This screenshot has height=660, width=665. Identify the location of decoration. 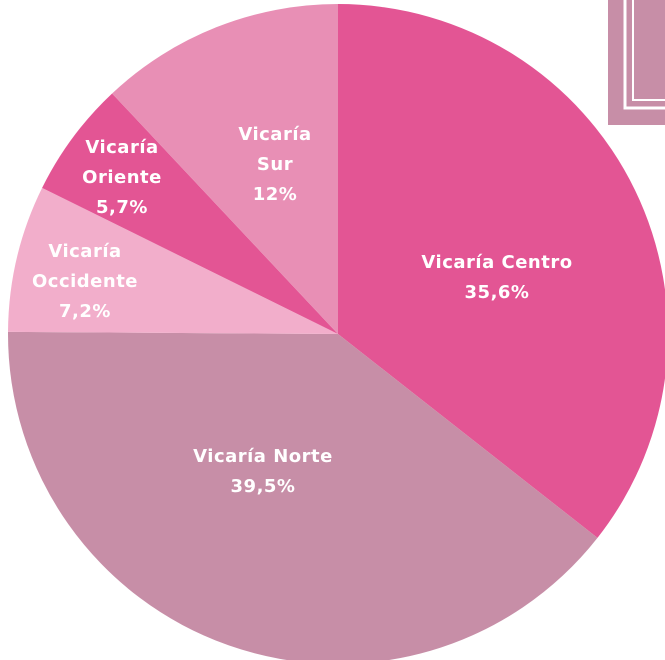
(636, 62).